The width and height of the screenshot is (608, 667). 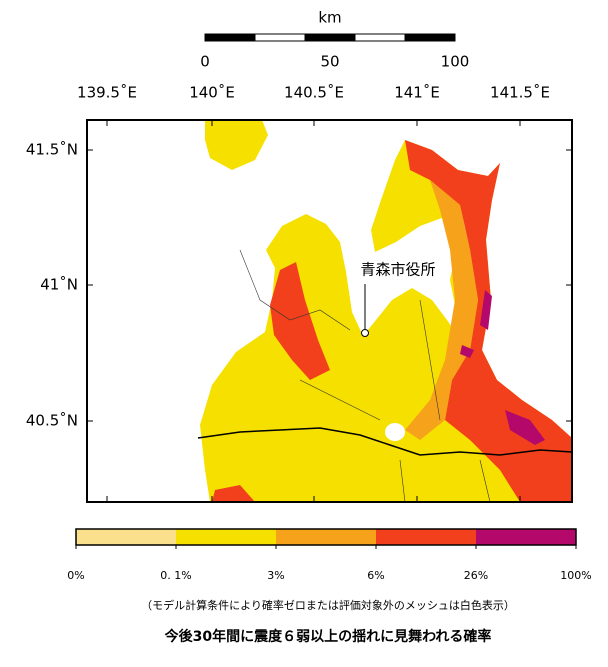 I want to click on scale-tick: 100, so click(x=455, y=62).